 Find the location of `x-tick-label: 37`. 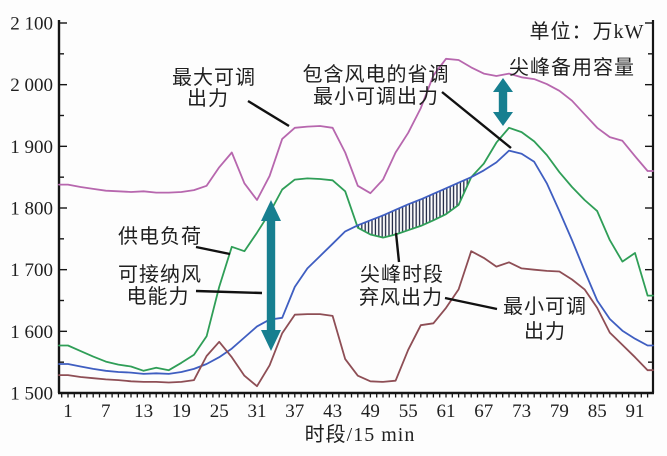

x-tick-label: 37 is located at coordinates (294, 411).